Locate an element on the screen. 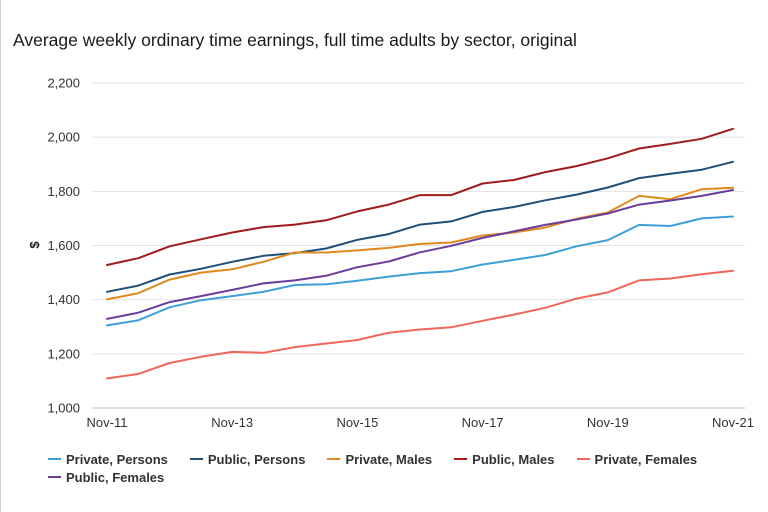 The height and width of the screenshot is (512, 768). legend-label: Public, Males is located at coordinates (513, 459).